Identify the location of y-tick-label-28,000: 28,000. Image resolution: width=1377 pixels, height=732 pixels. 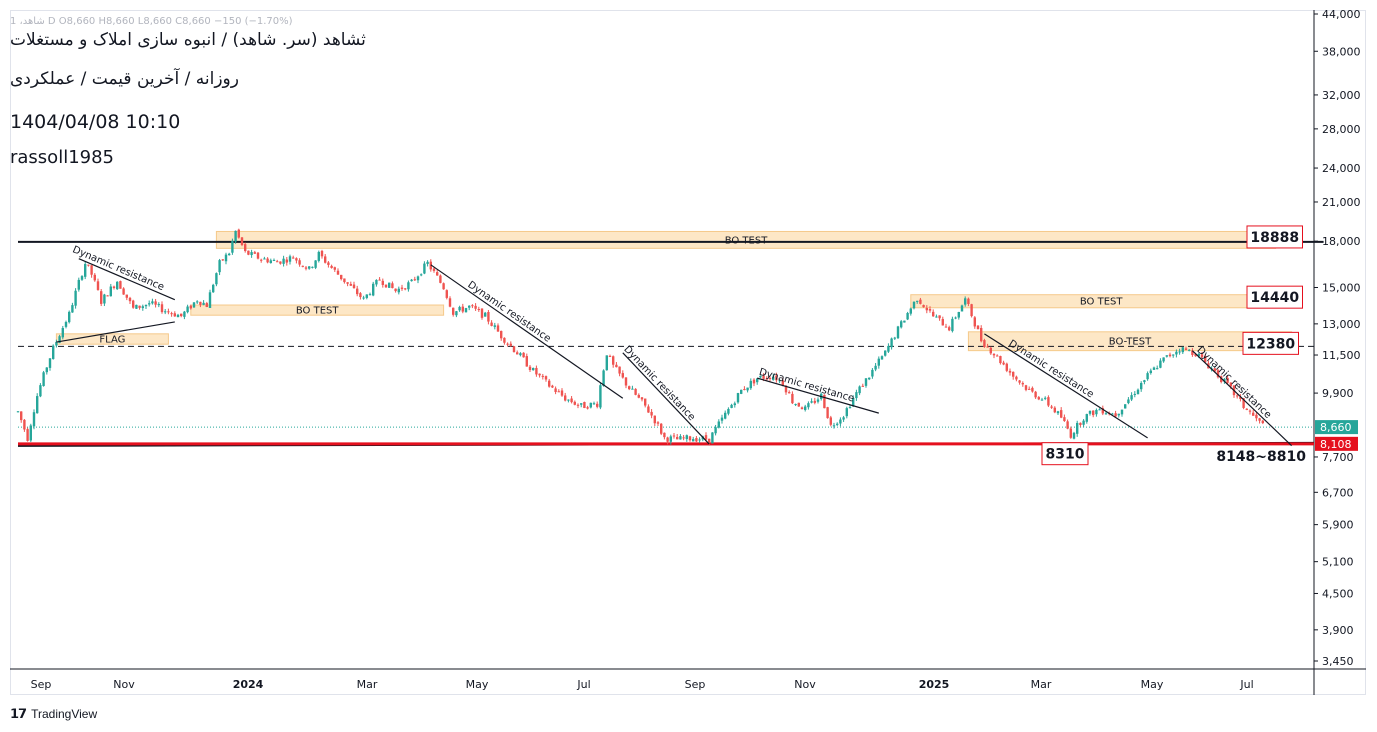
(1341, 129).